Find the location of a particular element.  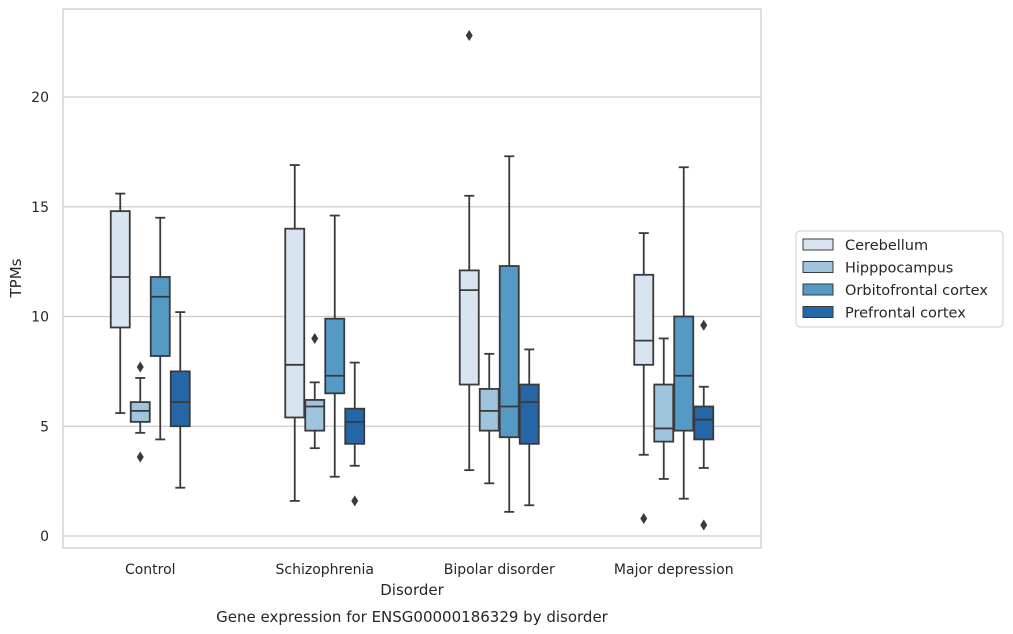

legend-label: Prefrontal cortex is located at coordinates (905, 314).